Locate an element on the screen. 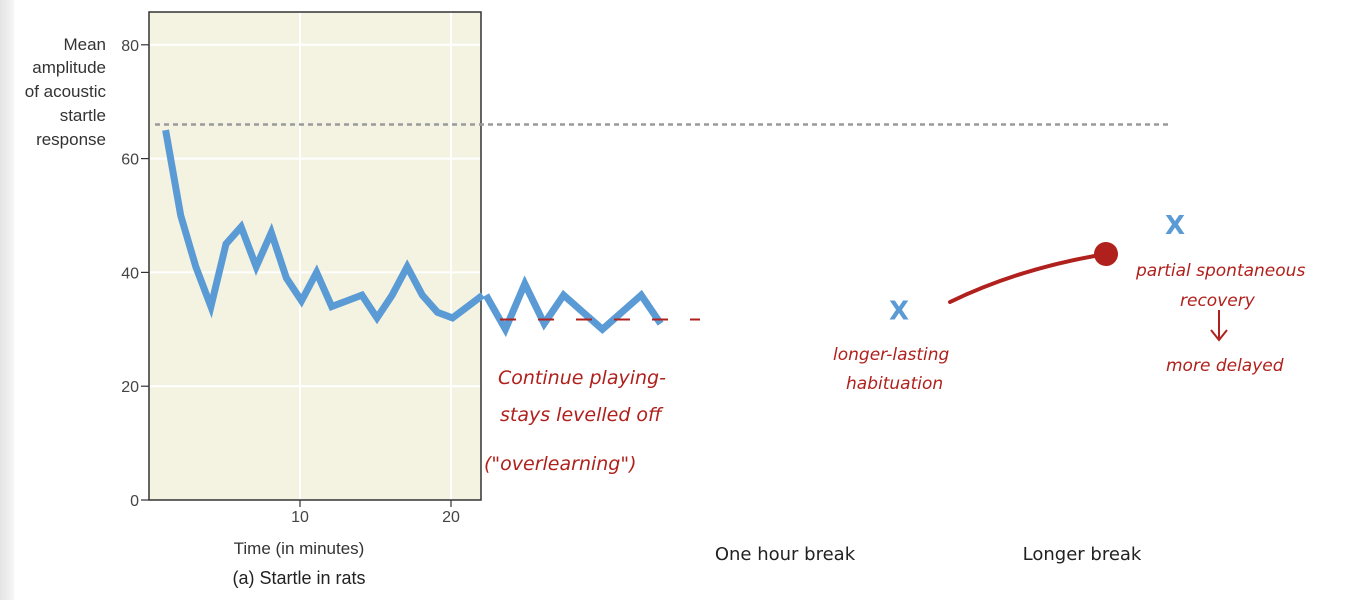  annotation-continue-3: ("overlearning") is located at coordinates (560, 464).